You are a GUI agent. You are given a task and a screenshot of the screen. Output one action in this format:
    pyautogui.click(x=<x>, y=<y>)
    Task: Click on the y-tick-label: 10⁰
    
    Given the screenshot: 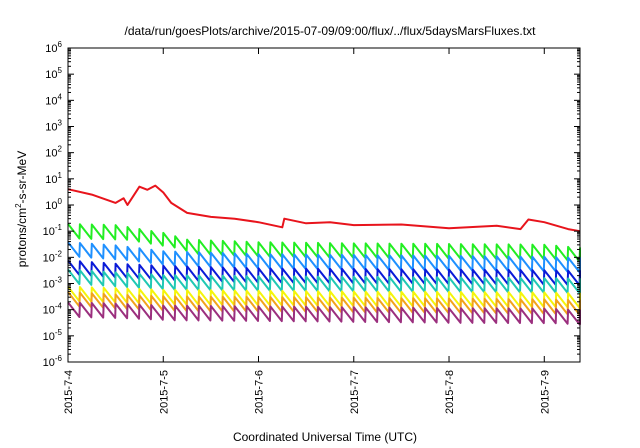 What is the action you would take?
    pyautogui.click(x=53, y=204)
    